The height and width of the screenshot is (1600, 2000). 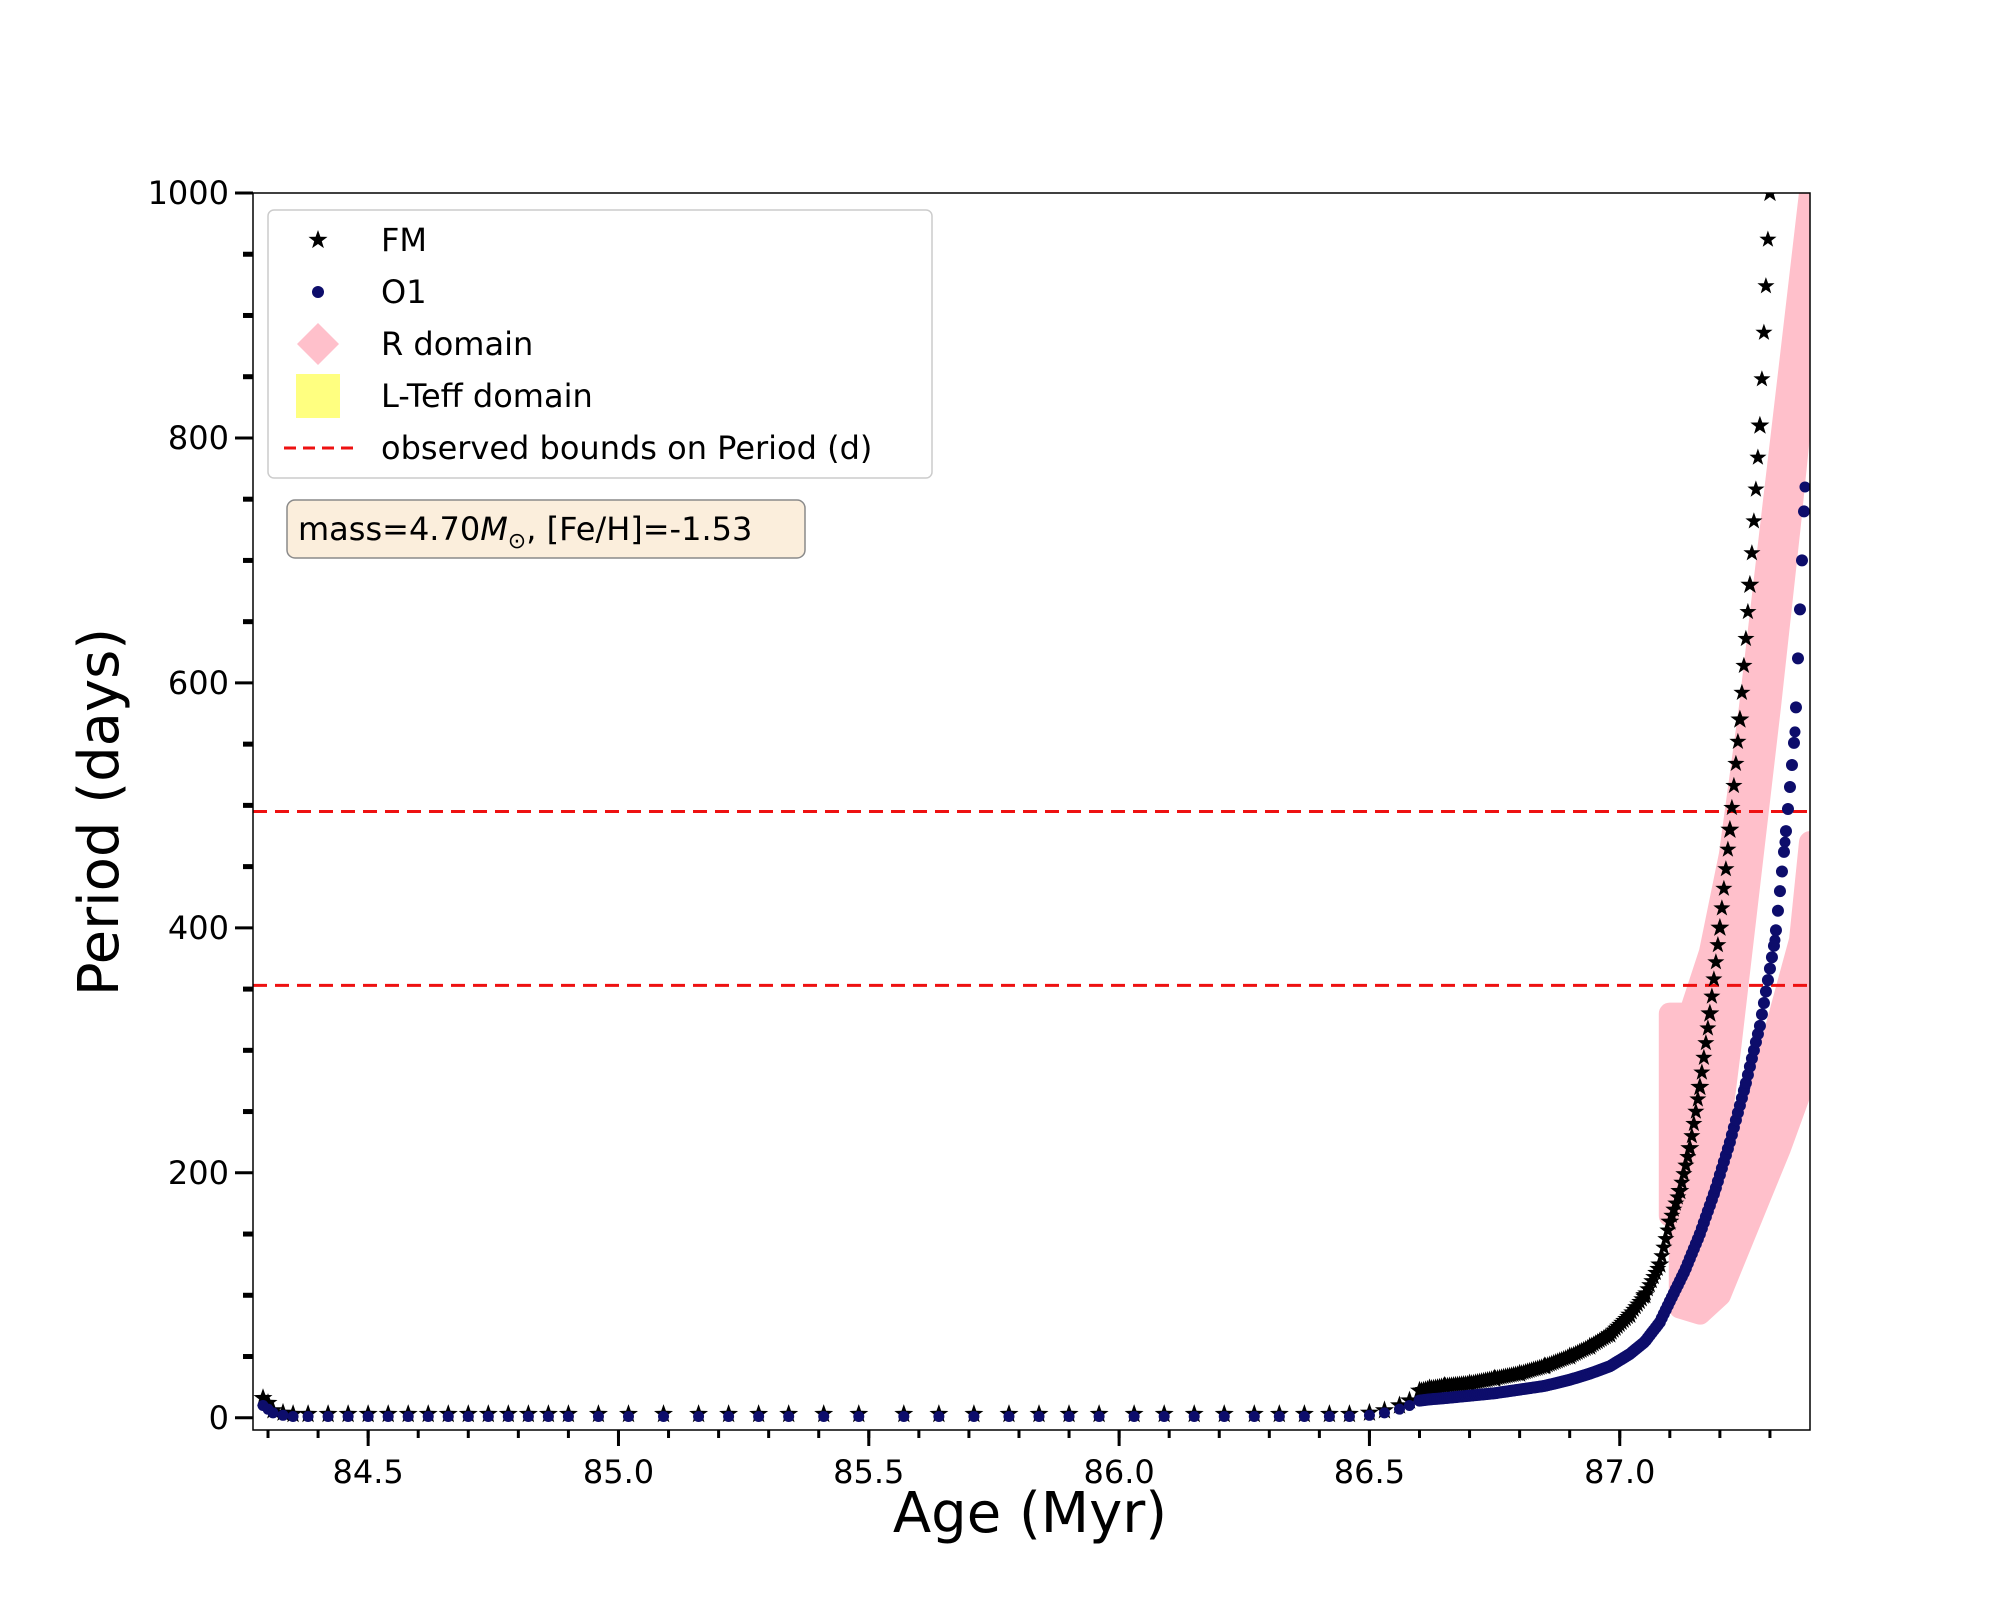 What do you see at coordinates (318, 396) in the screenshot?
I see `legend-square-marker` at bounding box center [318, 396].